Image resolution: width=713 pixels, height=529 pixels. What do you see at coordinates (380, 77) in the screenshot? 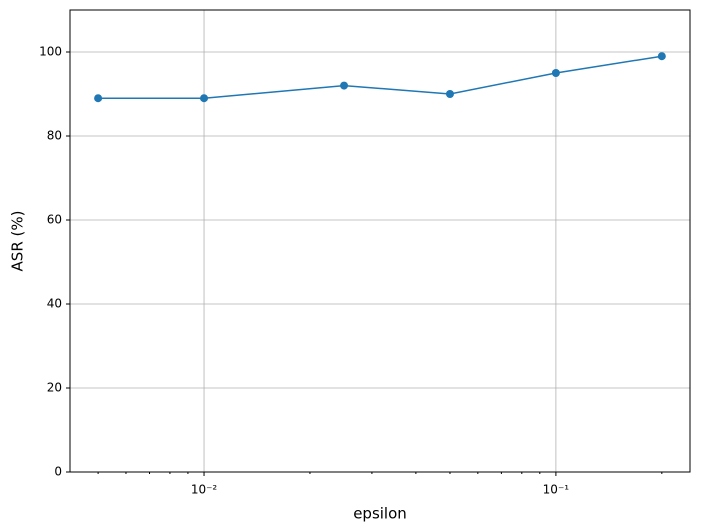
I see `line` at bounding box center [380, 77].